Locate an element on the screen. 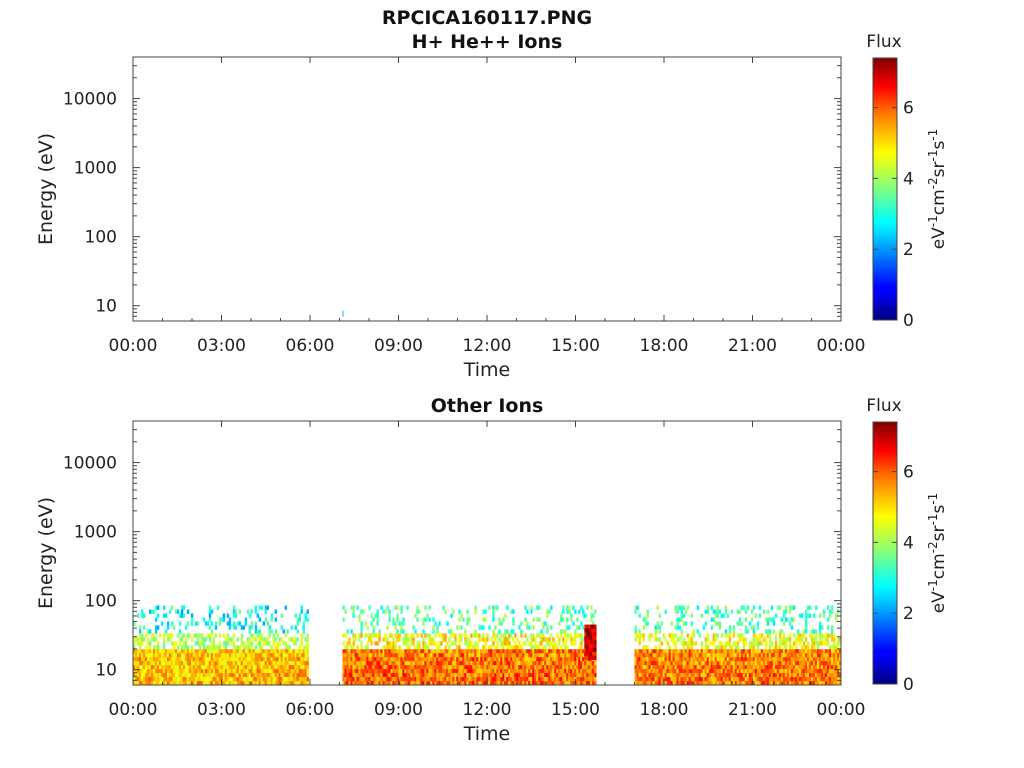 This screenshot has width=1024, height=768. x-tick-label: 03:00 is located at coordinates (221, 710).